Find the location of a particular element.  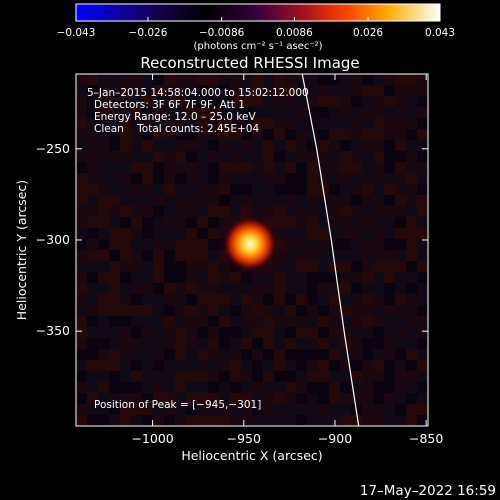

x-tick-label: −900 is located at coordinates (335, 438).